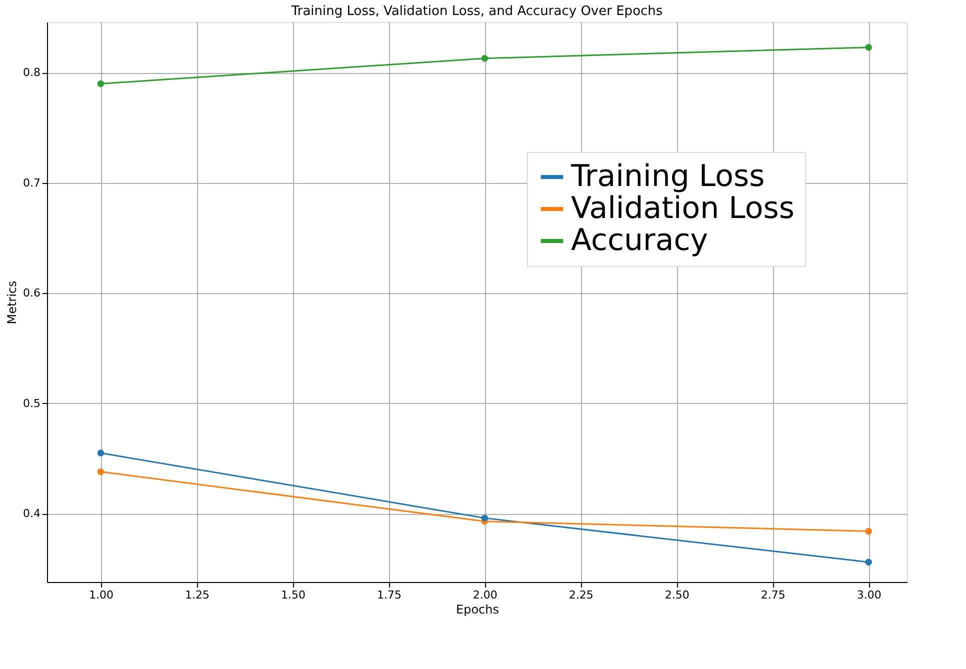 This screenshot has width=966, height=669. What do you see at coordinates (31, 73) in the screenshot?
I see `y-tick-label: 0.8` at bounding box center [31, 73].